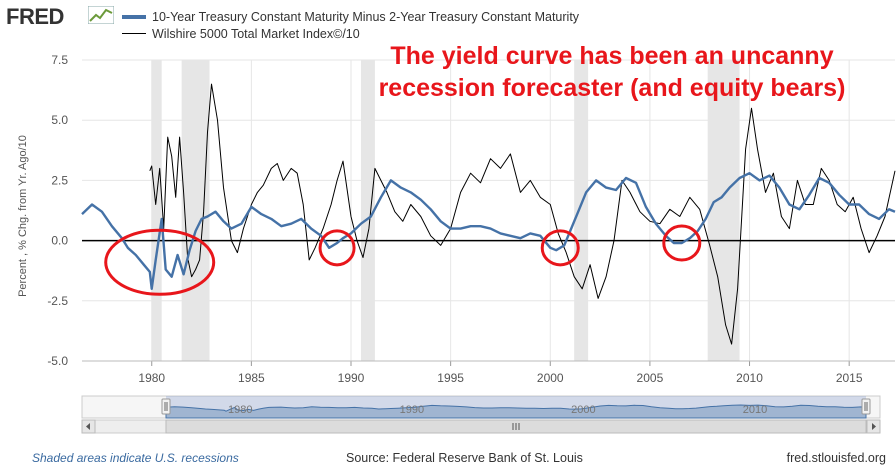  What do you see at coordinates (755, 410) in the screenshot?
I see `navigator-tick-label: 2010` at bounding box center [755, 410].